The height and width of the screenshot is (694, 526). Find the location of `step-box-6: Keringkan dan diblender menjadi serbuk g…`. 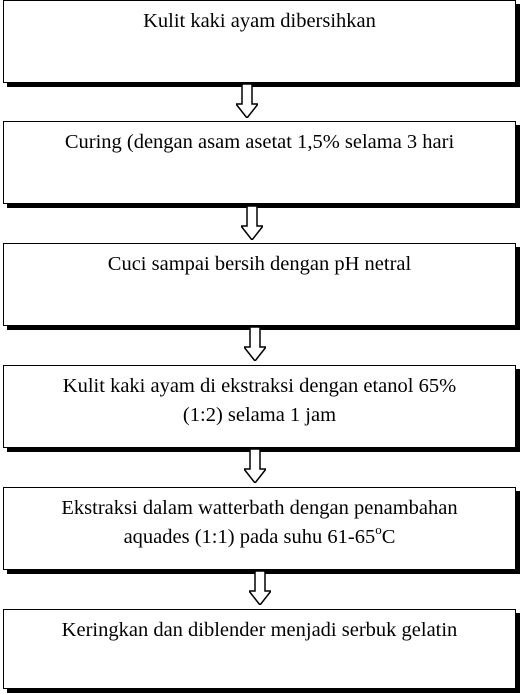

step-box-6: Keringkan dan diblender menjadi serbuk g… is located at coordinates (259, 649).